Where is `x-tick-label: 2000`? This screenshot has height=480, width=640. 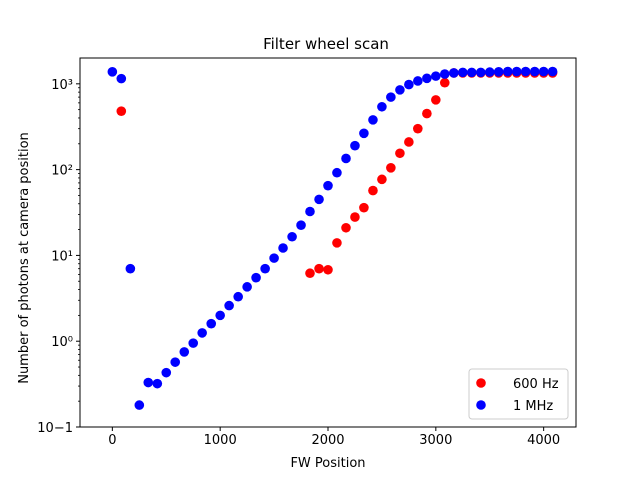
x-tick-label: 2000 is located at coordinates (327, 440).